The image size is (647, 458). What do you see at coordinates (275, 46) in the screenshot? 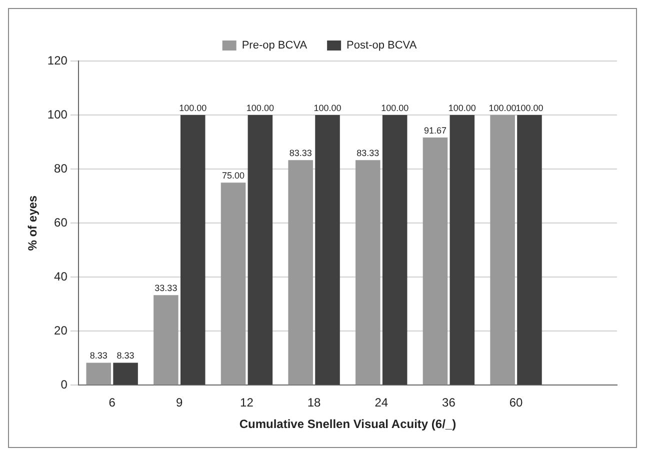
I see `legend-label: Pre-op BCVA` at bounding box center [275, 46].